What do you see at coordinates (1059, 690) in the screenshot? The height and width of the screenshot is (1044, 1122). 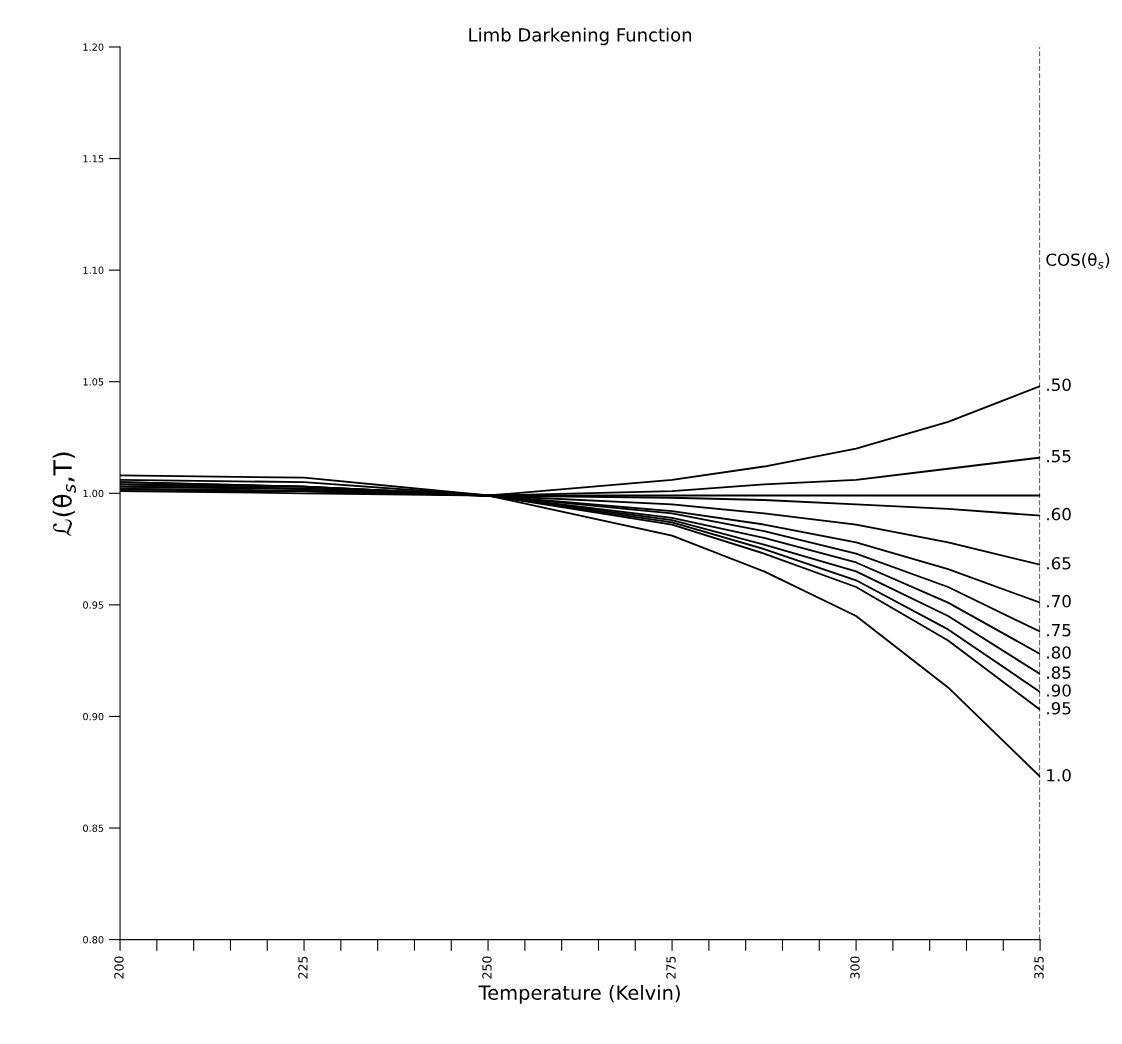 I see `series-label: .90` at bounding box center [1059, 690].